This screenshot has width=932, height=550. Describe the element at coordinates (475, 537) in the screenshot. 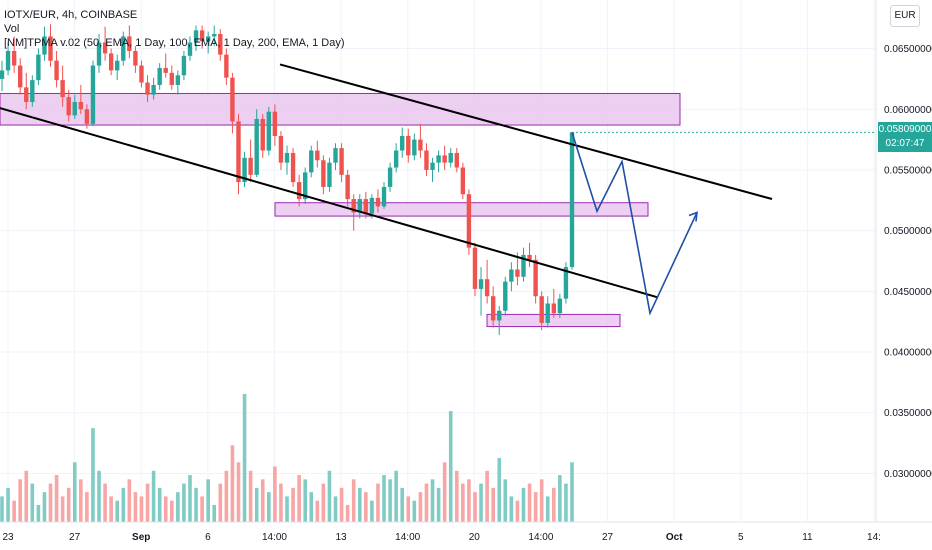

I see `x-tick-label: 20` at that location.